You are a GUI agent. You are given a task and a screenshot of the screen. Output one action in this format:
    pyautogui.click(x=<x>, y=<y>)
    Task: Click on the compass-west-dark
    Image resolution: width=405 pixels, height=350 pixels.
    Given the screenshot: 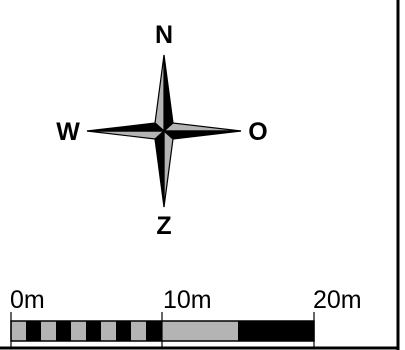 What is the action you would take?
    pyautogui.click(x=126, y=127)
    